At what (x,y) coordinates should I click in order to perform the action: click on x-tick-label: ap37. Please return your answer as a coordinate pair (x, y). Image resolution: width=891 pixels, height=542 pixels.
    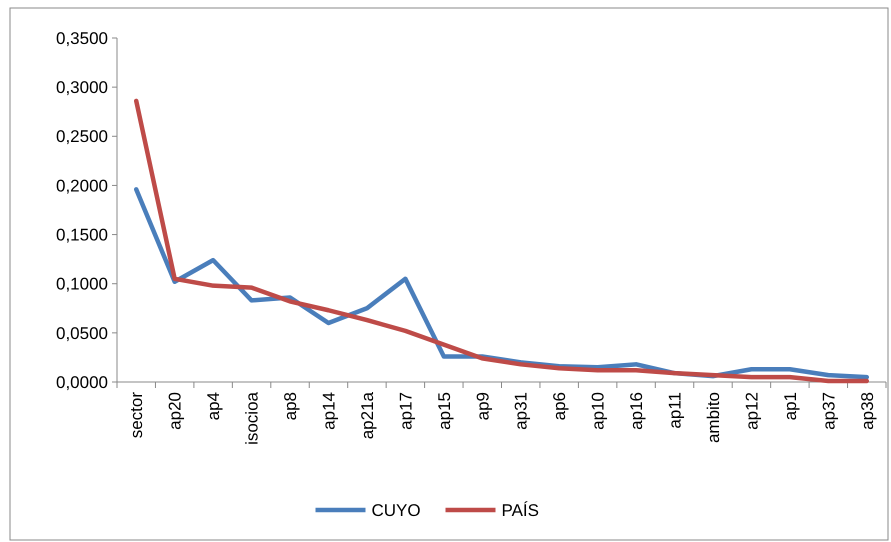
    Looking at the image, I should click on (828, 411).